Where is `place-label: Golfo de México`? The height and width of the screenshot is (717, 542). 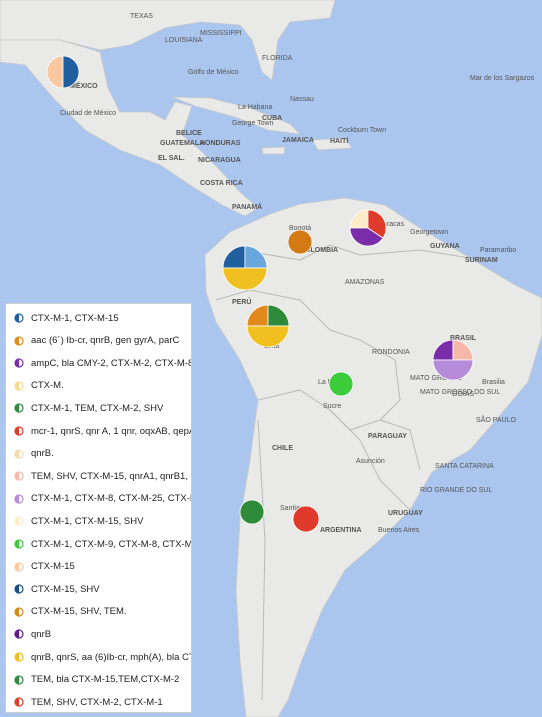 place-label: Golfo de México is located at coordinates (213, 72).